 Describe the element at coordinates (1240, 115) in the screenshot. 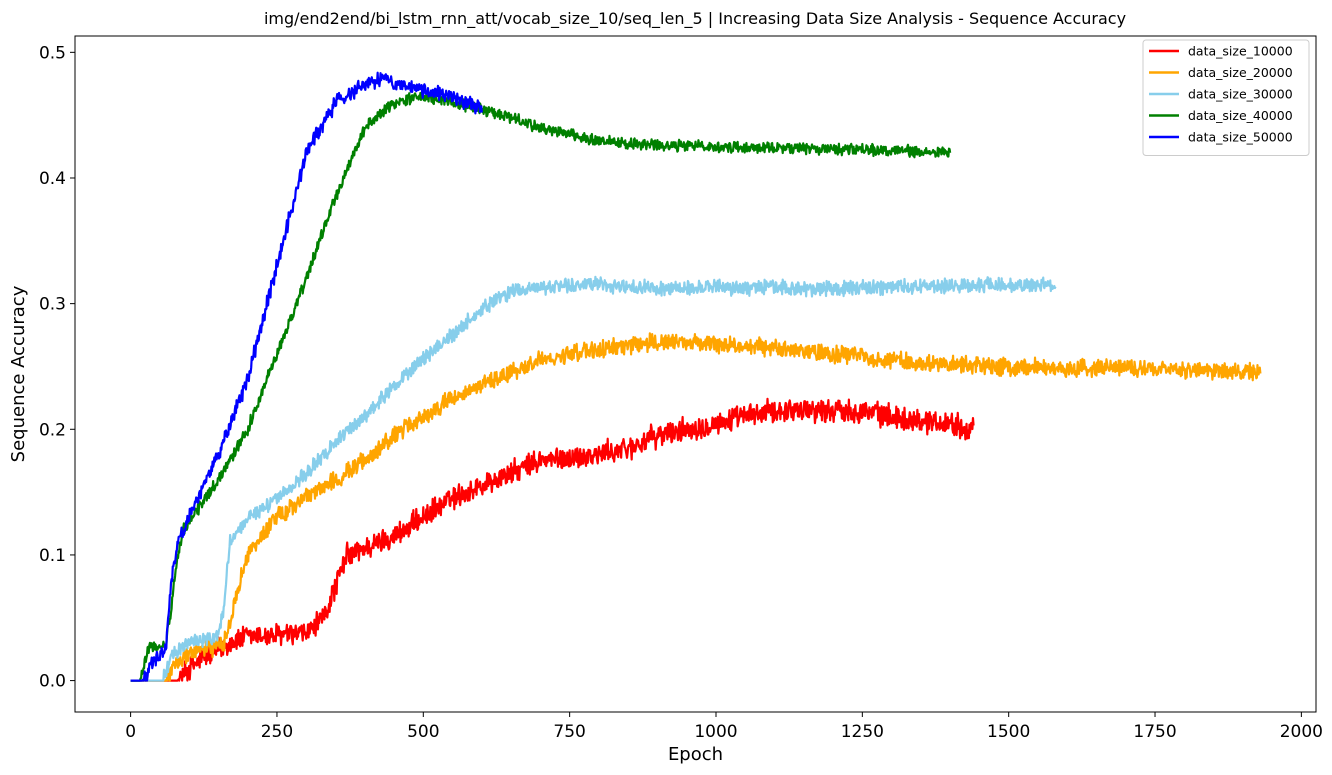

I see `legend-label: data_size_40000` at that location.